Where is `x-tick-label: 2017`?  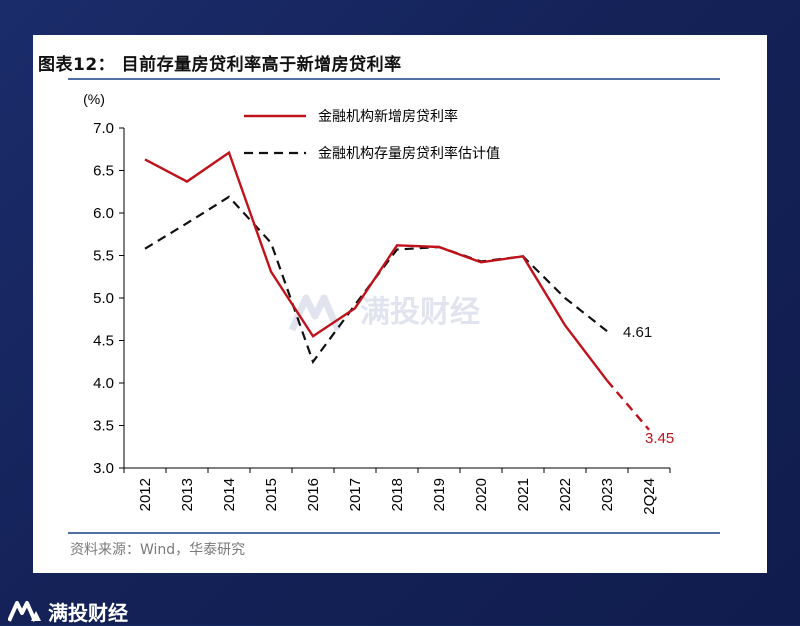 x-tick-label: 2017 is located at coordinates (355, 494).